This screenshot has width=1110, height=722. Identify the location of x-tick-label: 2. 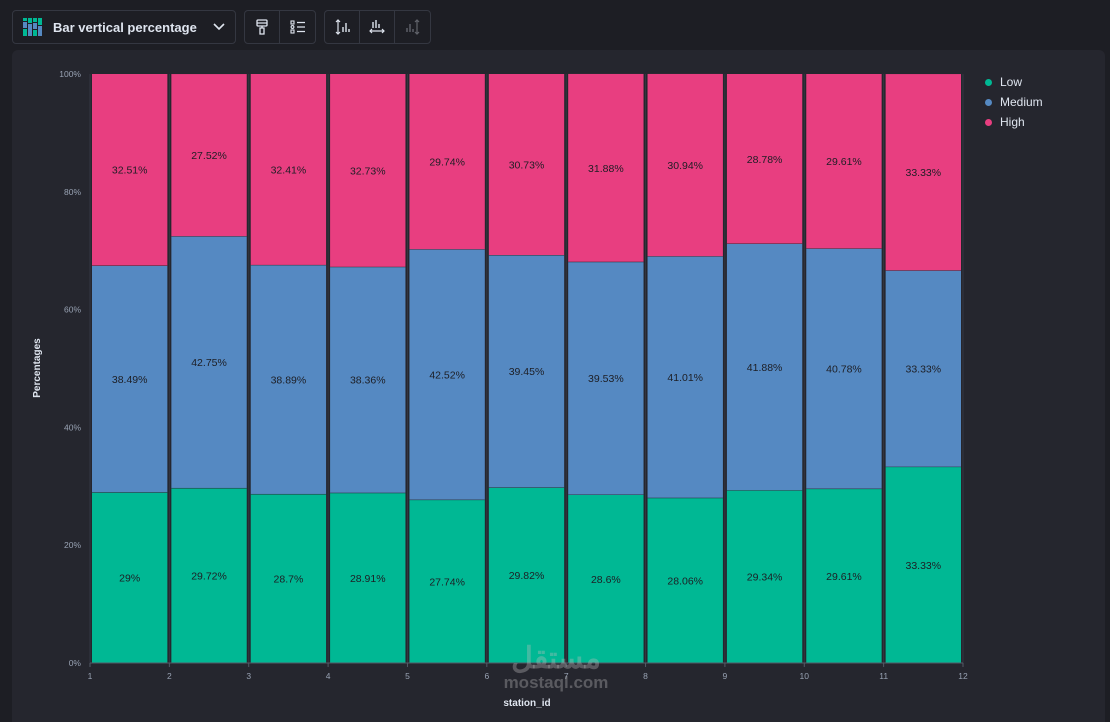
(169, 676).